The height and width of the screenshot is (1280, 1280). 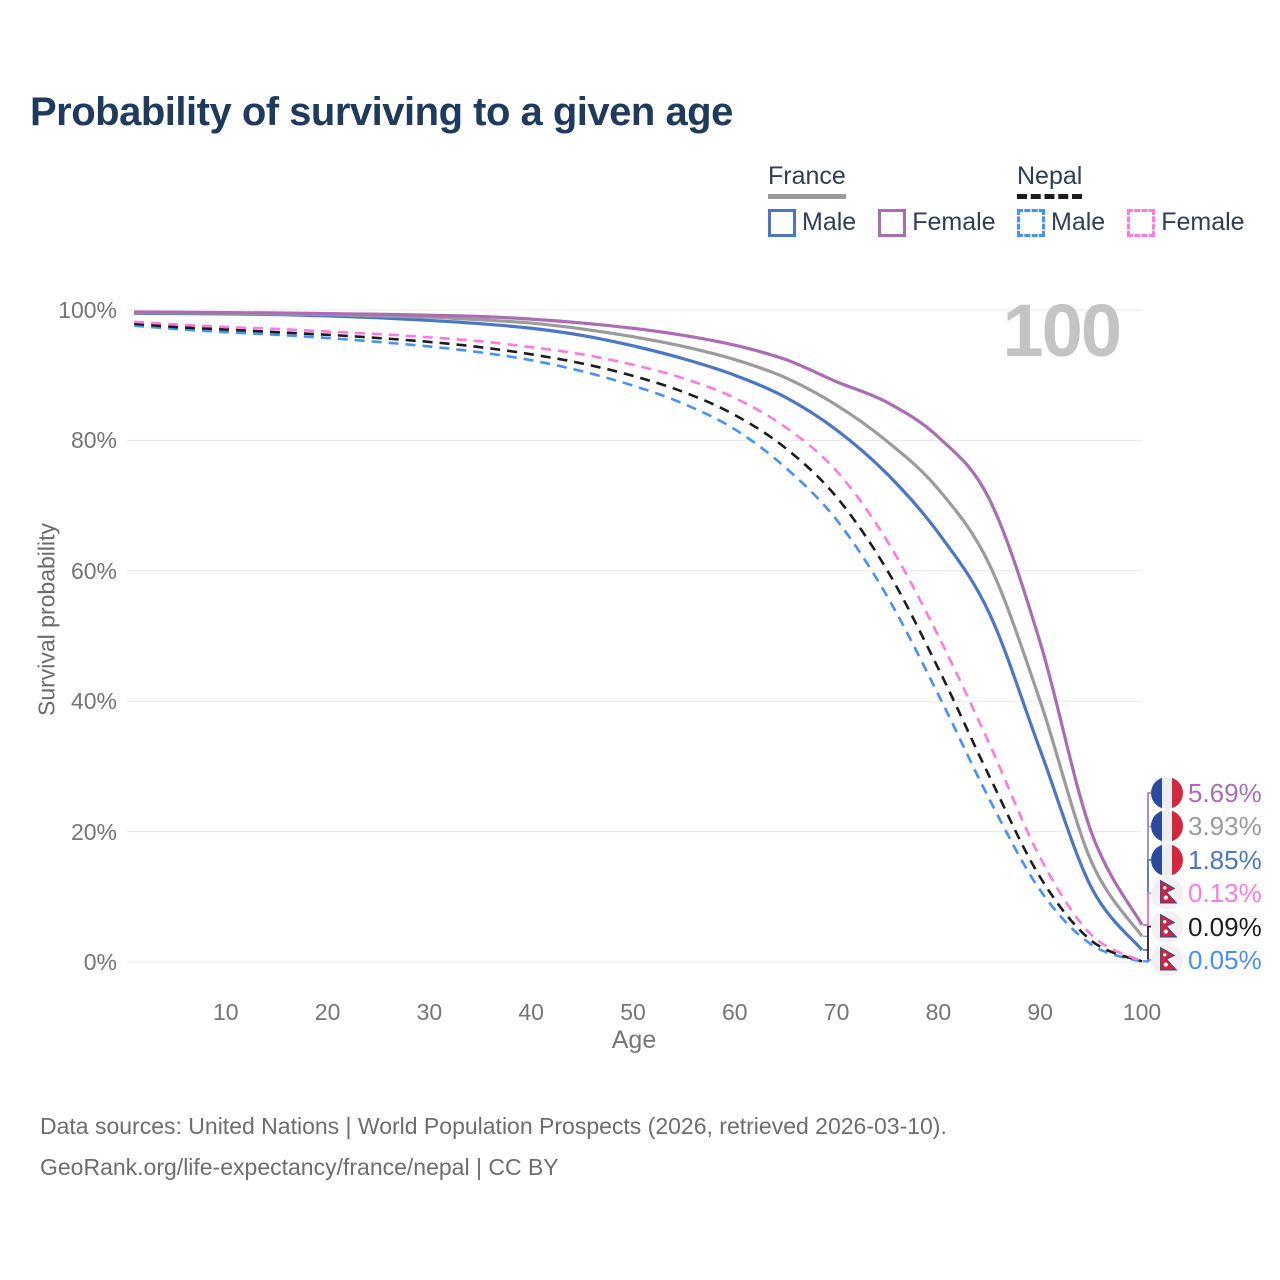 What do you see at coordinates (1147, 881) in the screenshot?
I see `end-label-connector-france-total` at bounding box center [1147, 881].